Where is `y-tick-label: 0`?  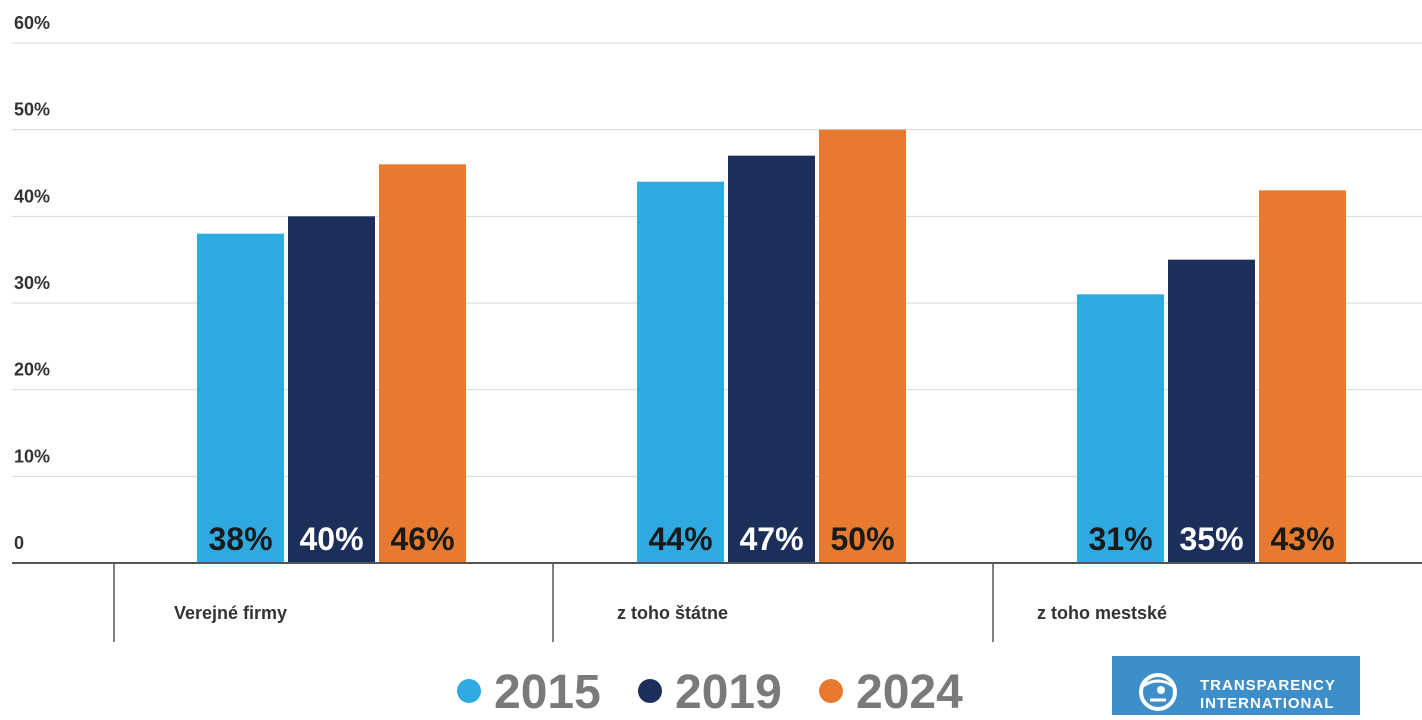 y-tick-label: 0 is located at coordinates (19, 543).